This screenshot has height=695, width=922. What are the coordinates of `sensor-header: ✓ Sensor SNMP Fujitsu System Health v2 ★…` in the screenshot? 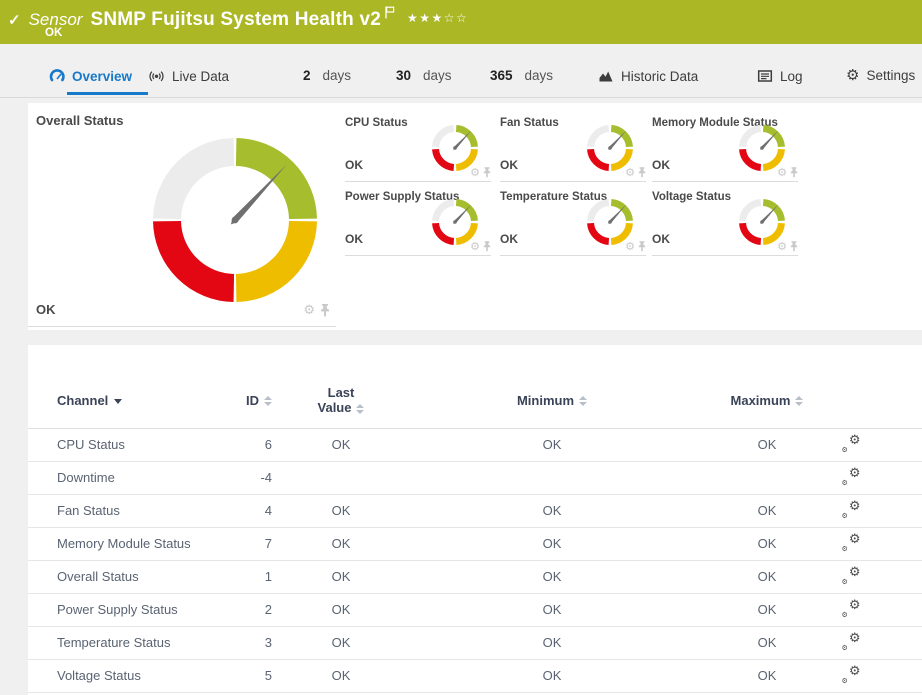 It's located at (461, 22).